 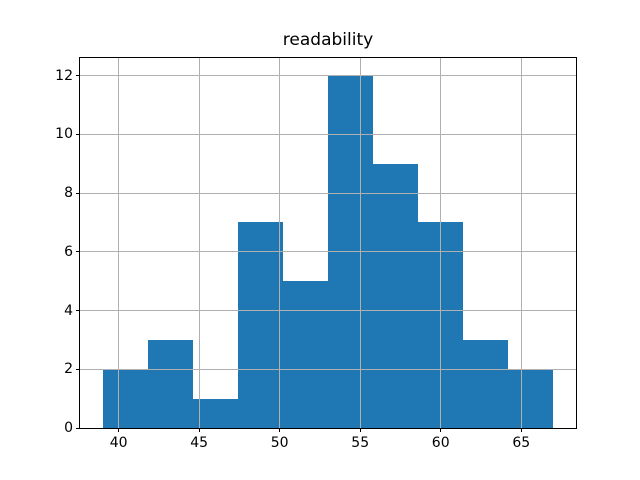 I want to click on x-tick-label: 55, so click(x=360, y=443).